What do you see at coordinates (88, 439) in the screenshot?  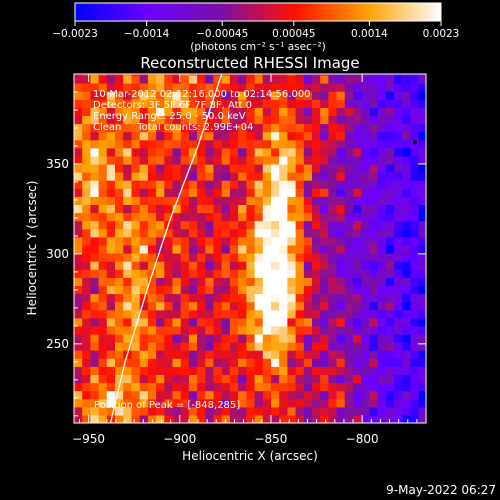 I see `x-tick-label: −950` at bounding box center [88, 439].